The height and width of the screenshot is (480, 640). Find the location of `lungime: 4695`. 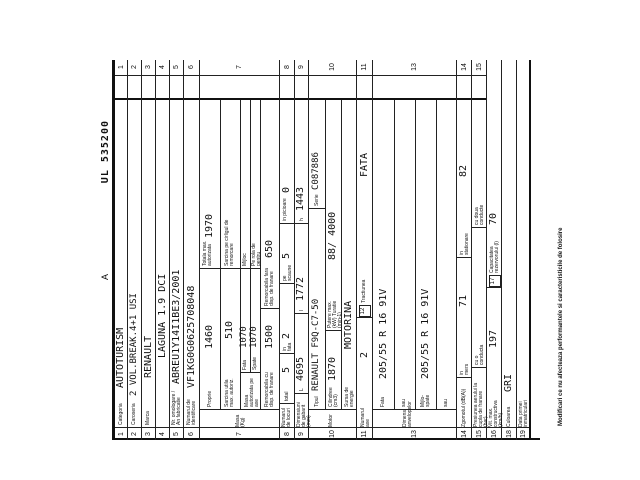

lungime: 4695 is located at coordinates (300, 368).